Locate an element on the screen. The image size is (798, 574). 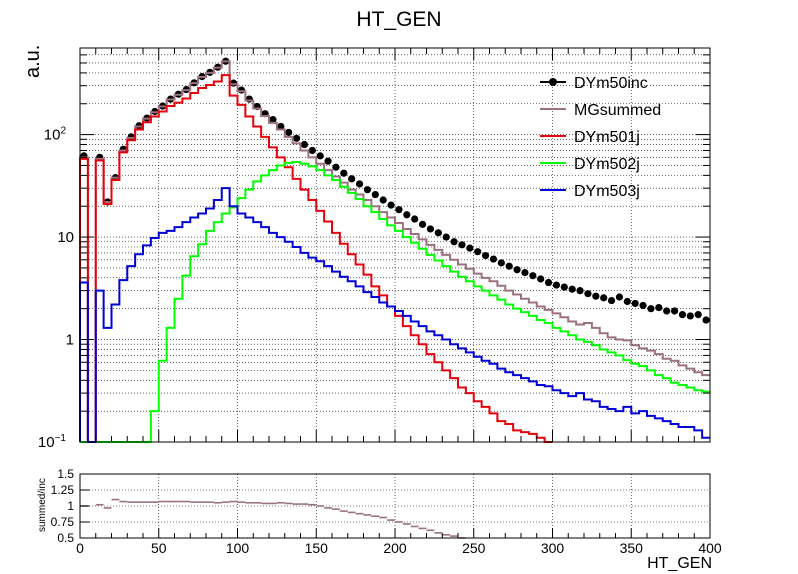
bottom-x-axis-label: HT_GEN is located at coordinates (679, 563).